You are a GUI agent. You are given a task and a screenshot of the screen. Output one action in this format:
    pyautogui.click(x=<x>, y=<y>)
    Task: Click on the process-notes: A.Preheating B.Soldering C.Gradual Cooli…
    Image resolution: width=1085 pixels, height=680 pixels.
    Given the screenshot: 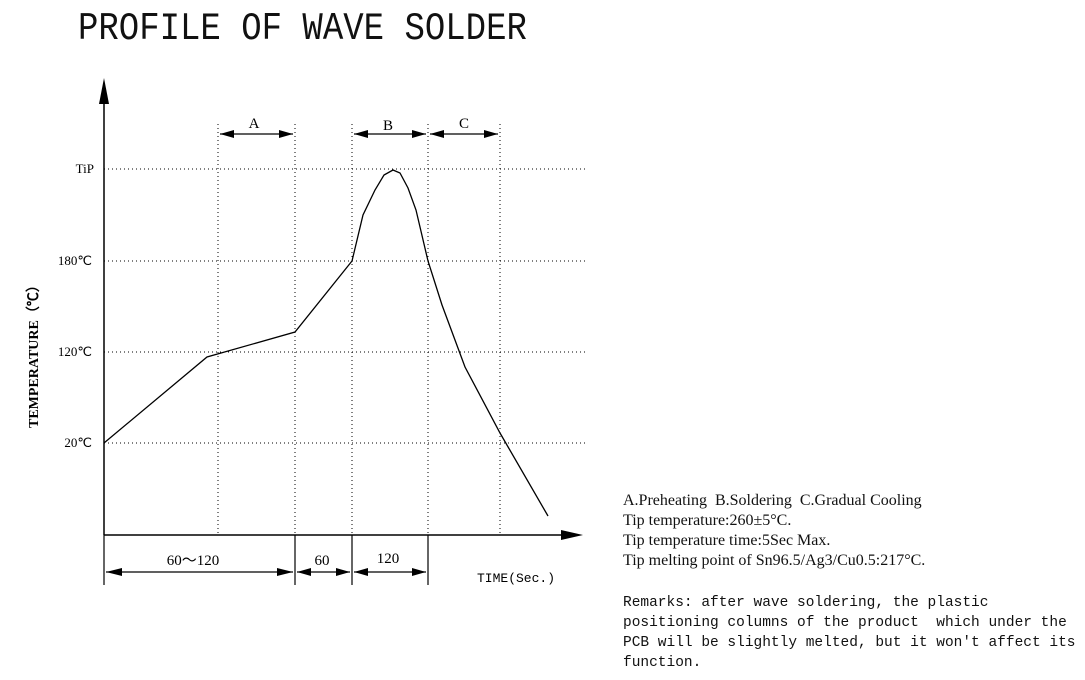 What is the action you would take?
    pyautogui.click(x=774, y=531)
    